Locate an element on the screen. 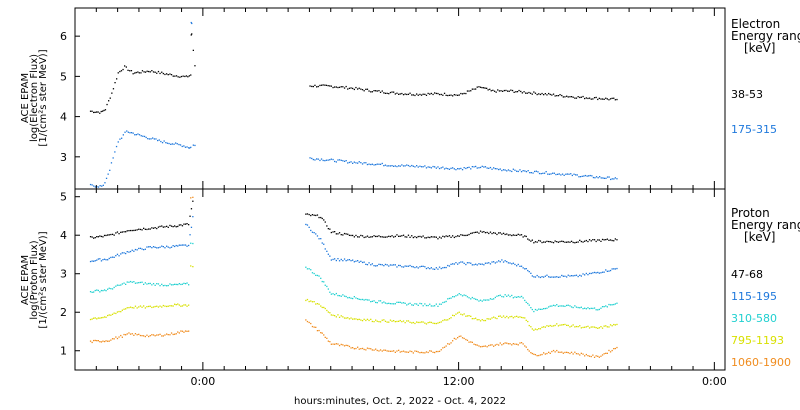 This screenshot has width=800, height=410. proton-legend-entry: 47-68 is located at coordinates (747, 274).